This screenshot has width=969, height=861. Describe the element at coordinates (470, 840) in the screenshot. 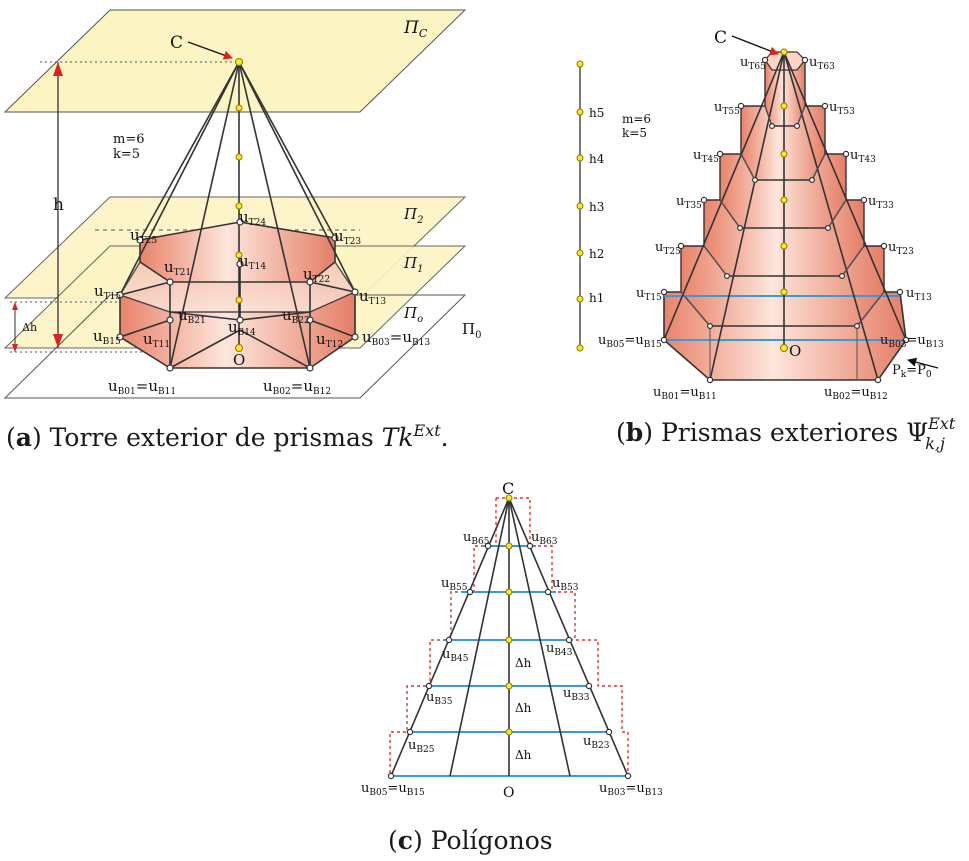

I see `caption-c: (c) Polígonos` at that location.